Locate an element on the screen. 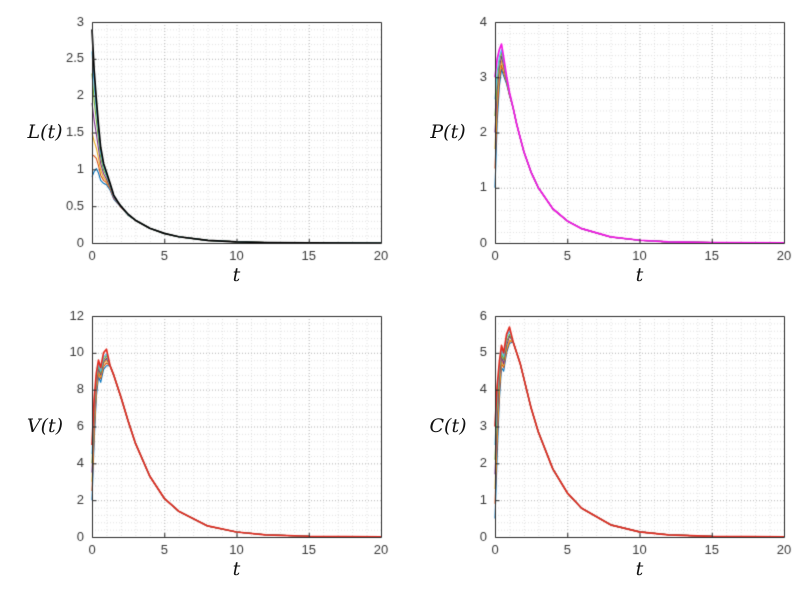  y-axis-label-P: P(t) is located at coordinates (448, 132).